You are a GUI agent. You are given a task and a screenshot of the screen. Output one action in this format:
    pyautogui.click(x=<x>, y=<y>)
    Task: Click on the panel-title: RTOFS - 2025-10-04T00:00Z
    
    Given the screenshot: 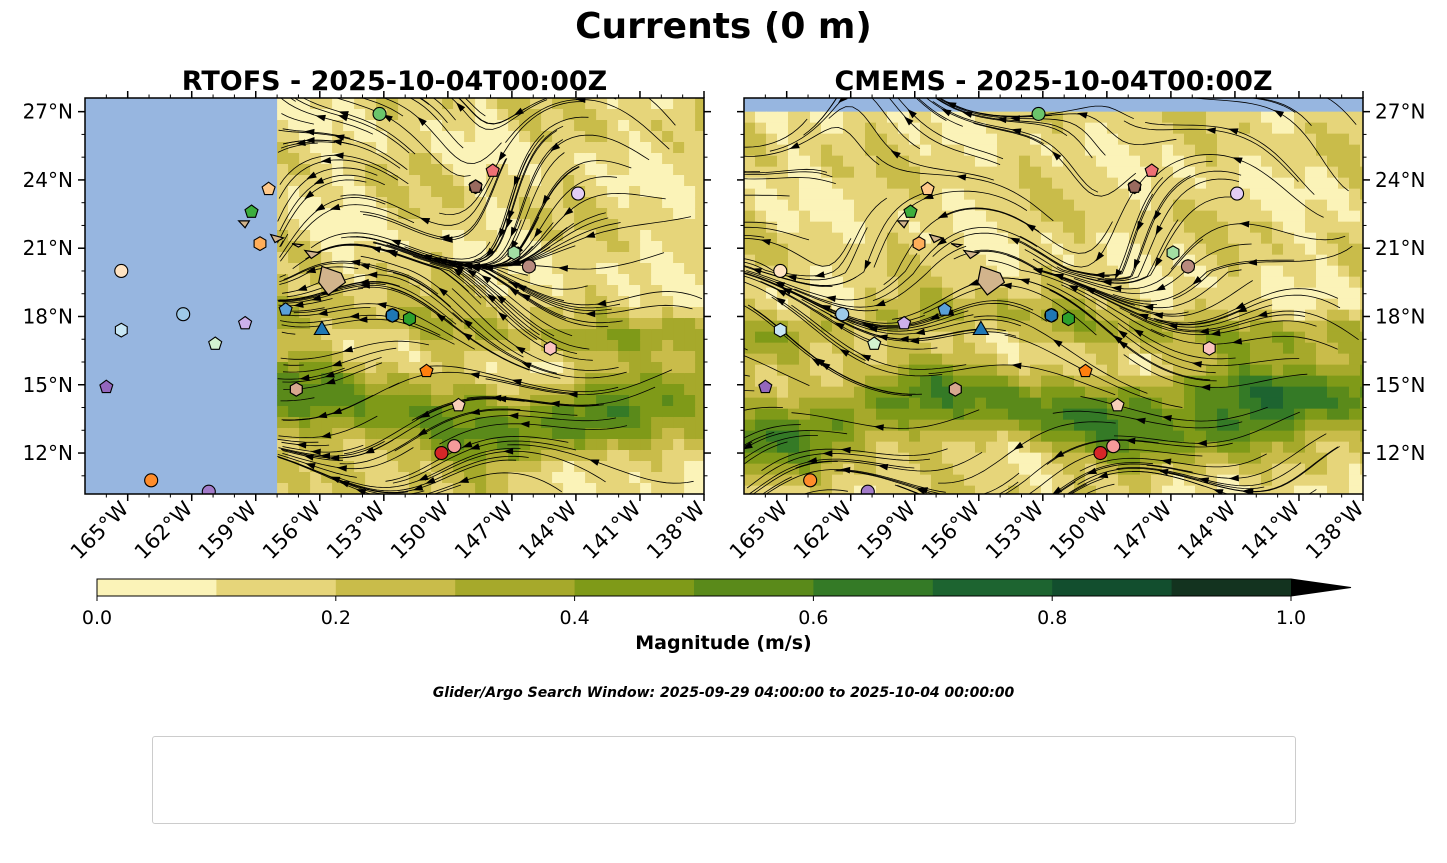 What is the action you would take?
    pyautogui.click(x=395, y=81)
    